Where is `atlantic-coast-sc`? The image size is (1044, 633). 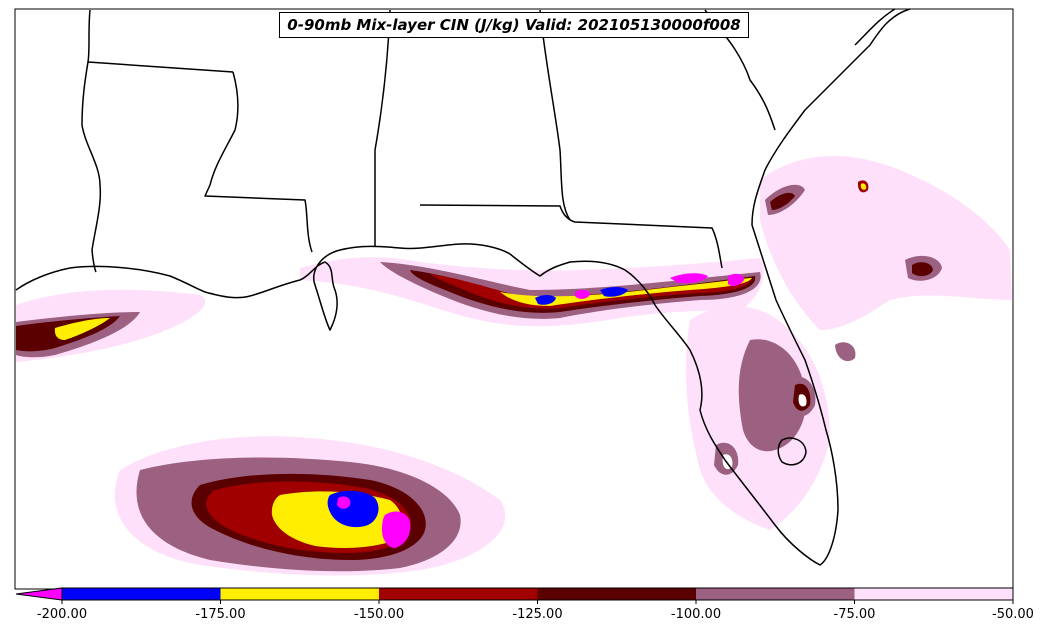 atlantic-coast-sc is located at coordinates (875, 27).